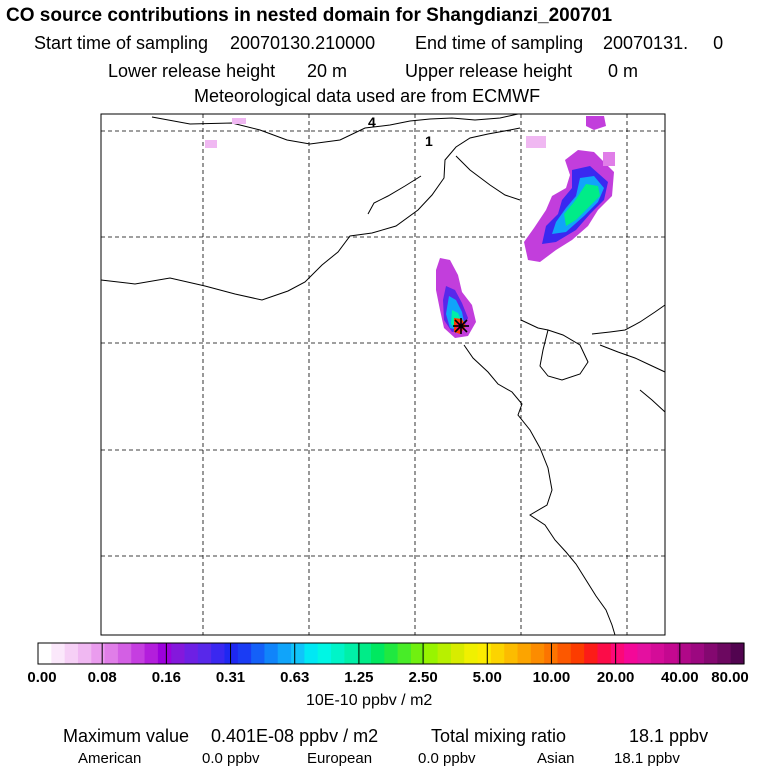 Image resolution: width=768 pixels, height=768 pixels. I want to click on receptor-marker, so click(461, 326).